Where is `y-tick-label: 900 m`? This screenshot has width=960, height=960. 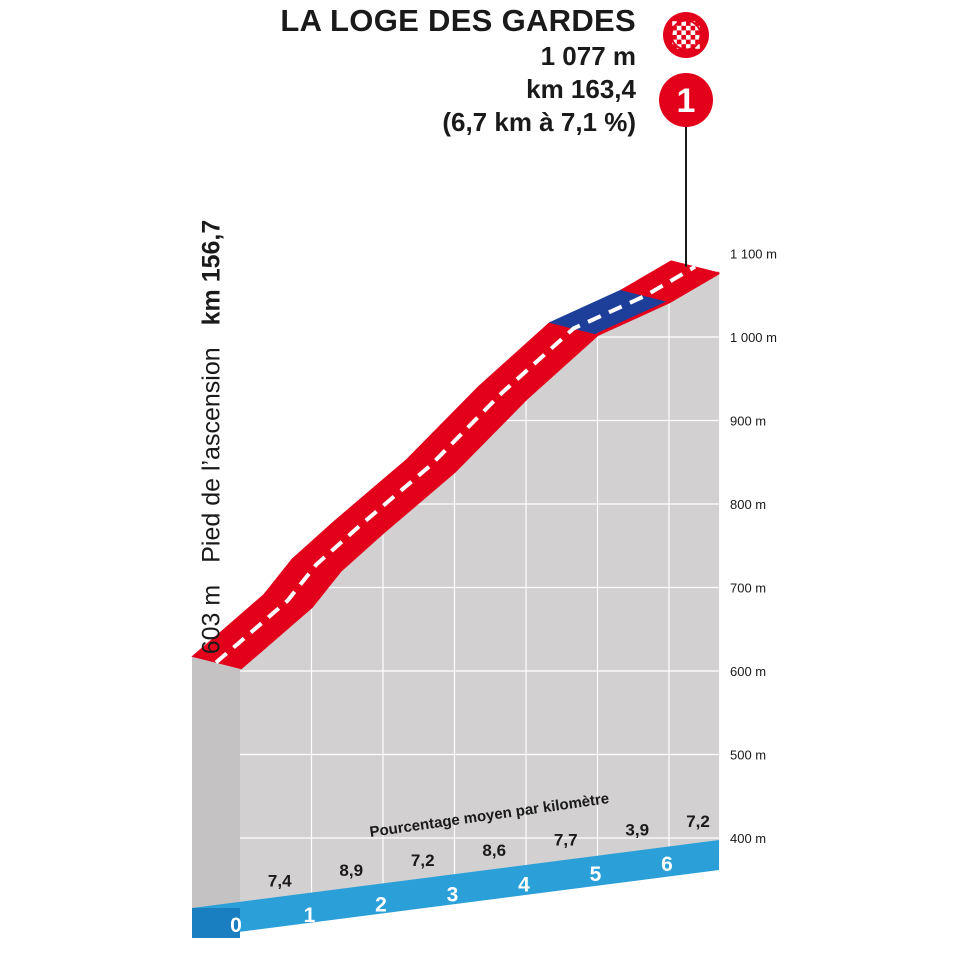 y-tick-label: 900 m is located at coordinates (748, 421).